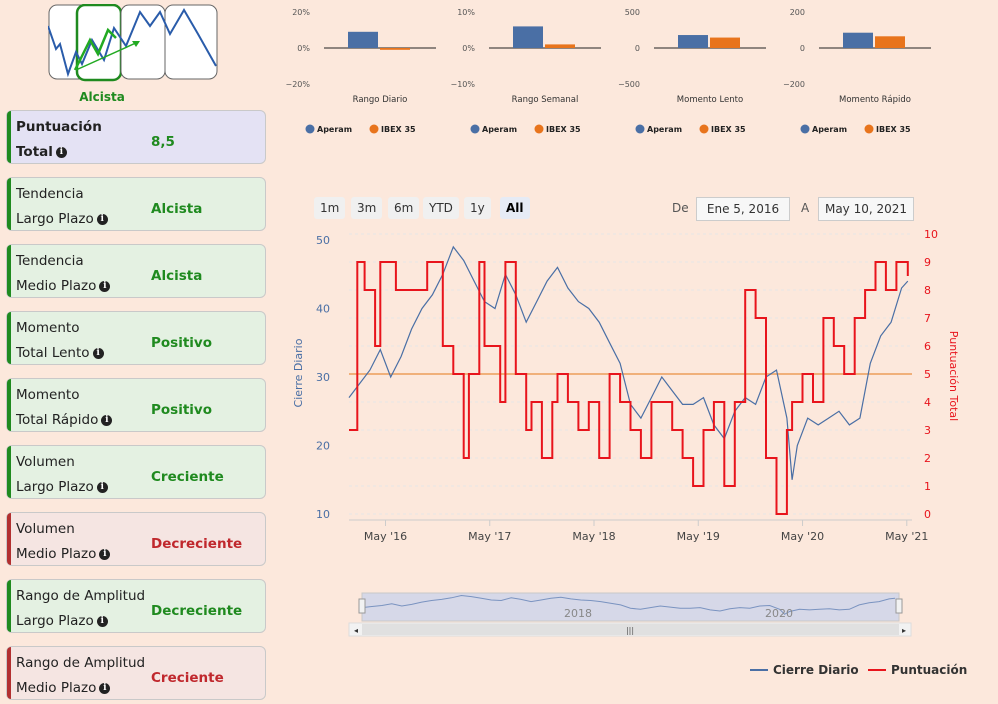 The height and width of the screenshot is (704, 998). What do you see at coordinates (177, 209) in the screenshot?
I see `card-value: Alcista` at bounding box center [177, 209].